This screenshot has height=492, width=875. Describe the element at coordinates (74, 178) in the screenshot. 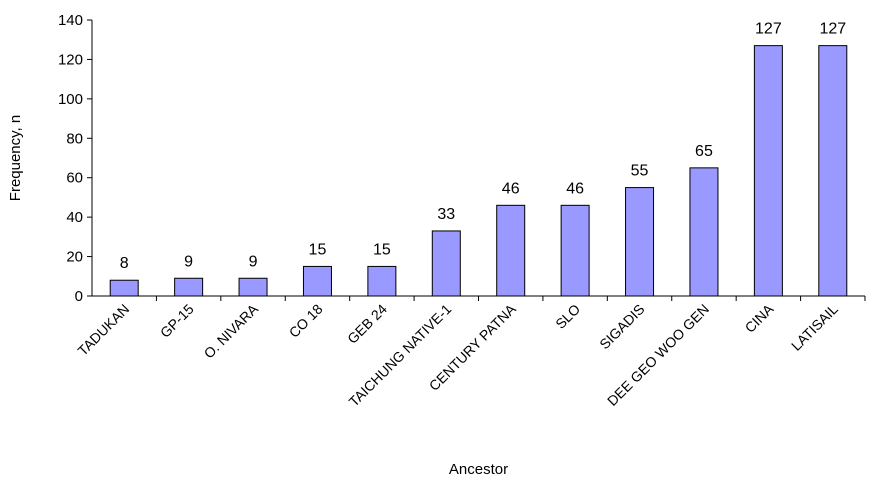

I see `y-tick-label: 60` at that location.